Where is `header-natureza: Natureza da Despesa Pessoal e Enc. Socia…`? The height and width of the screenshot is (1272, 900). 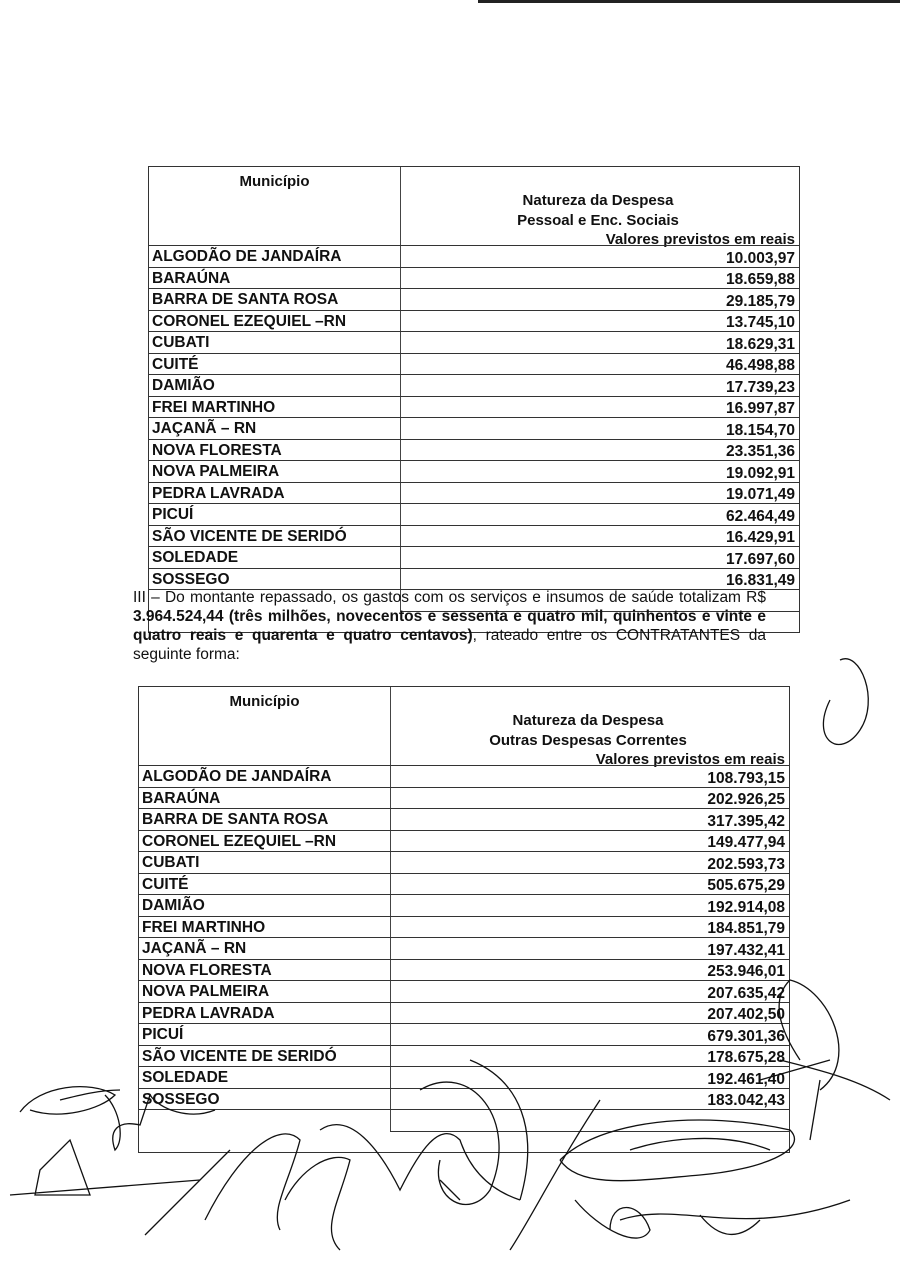
header-natureza: Natureza da Despesa Pessoal e Enc. Socia… is located at coordinates (598, 211).